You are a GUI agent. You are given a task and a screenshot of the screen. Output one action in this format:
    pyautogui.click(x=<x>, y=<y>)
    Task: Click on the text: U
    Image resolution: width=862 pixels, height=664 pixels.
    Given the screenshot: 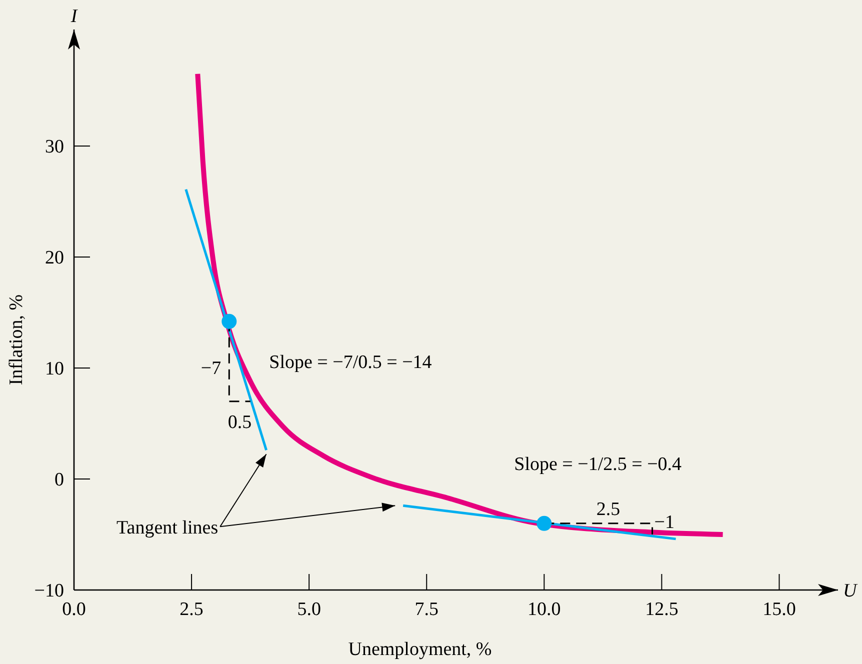 What is the action you would take?
    pyautogui.click(x=850, y=591)
    